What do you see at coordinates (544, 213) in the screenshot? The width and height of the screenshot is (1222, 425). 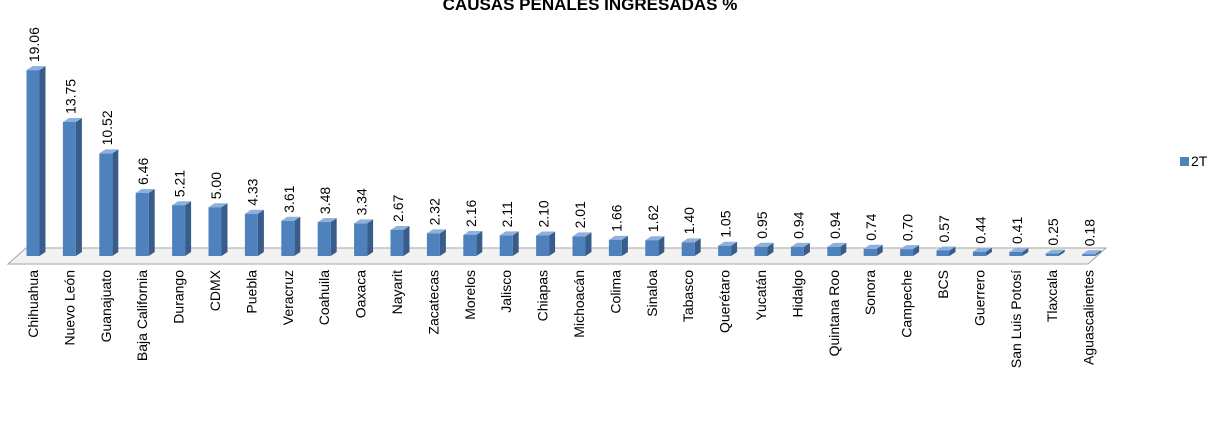 I see `value-label: 2.10` at bounding box center [544, 213].